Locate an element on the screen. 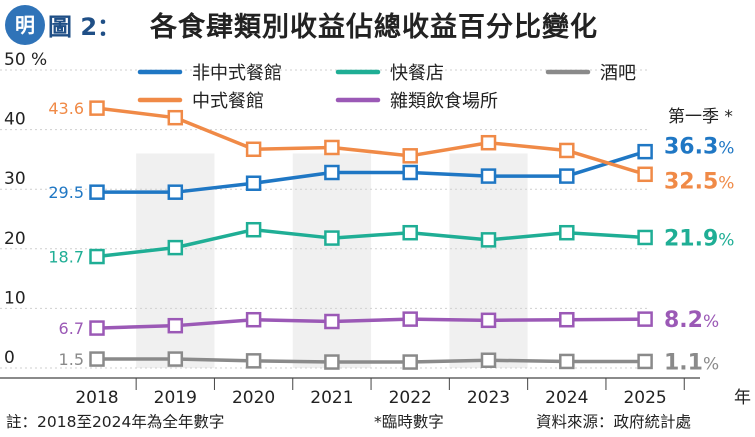 The image size is (755, 437). x-tick-label: 2025 is located at coordinates (644, 397).